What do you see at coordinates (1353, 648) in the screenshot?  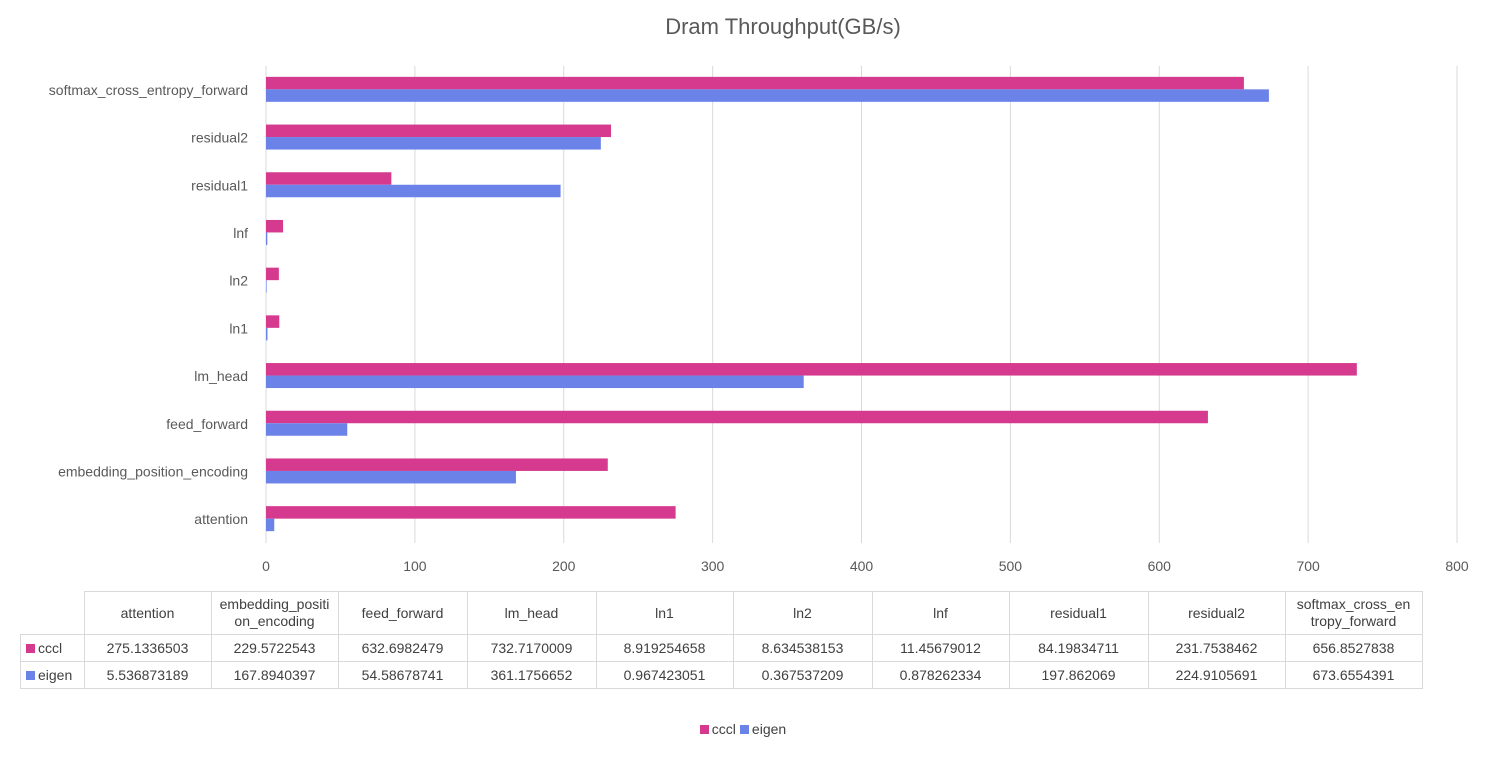 I see `table-cell: 656.8527838` at bounding box center [1353, 648].